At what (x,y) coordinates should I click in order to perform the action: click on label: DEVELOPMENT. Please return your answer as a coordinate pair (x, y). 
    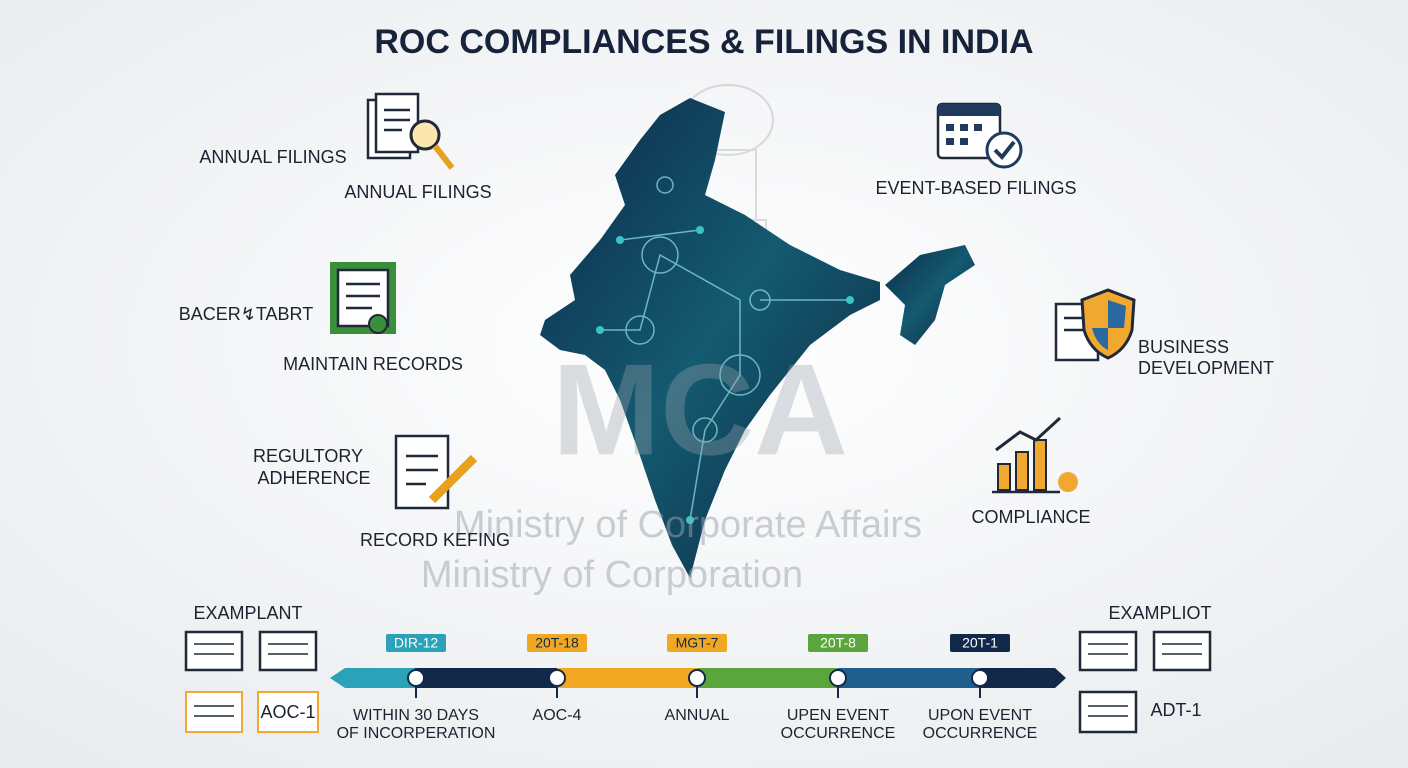
    Looking at the image, I should click on (1206, 368).